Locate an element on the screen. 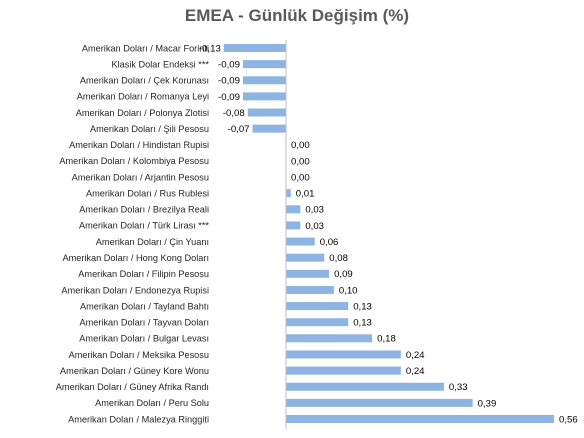 The width and height of the screenshot is (584, 438). value-label: 0,06 is located at coordinates (329, 242).